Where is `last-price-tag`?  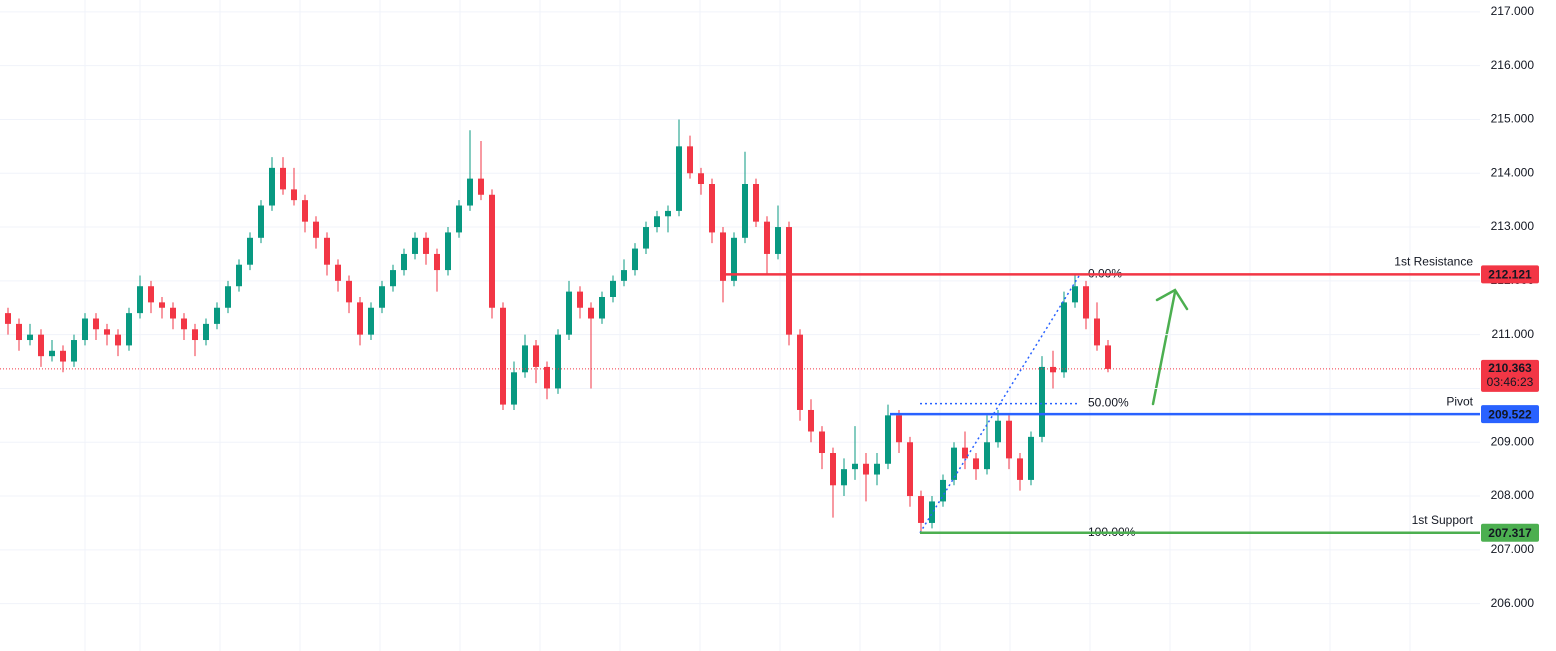
last-price-tag is located at coordinates (1510, 375).